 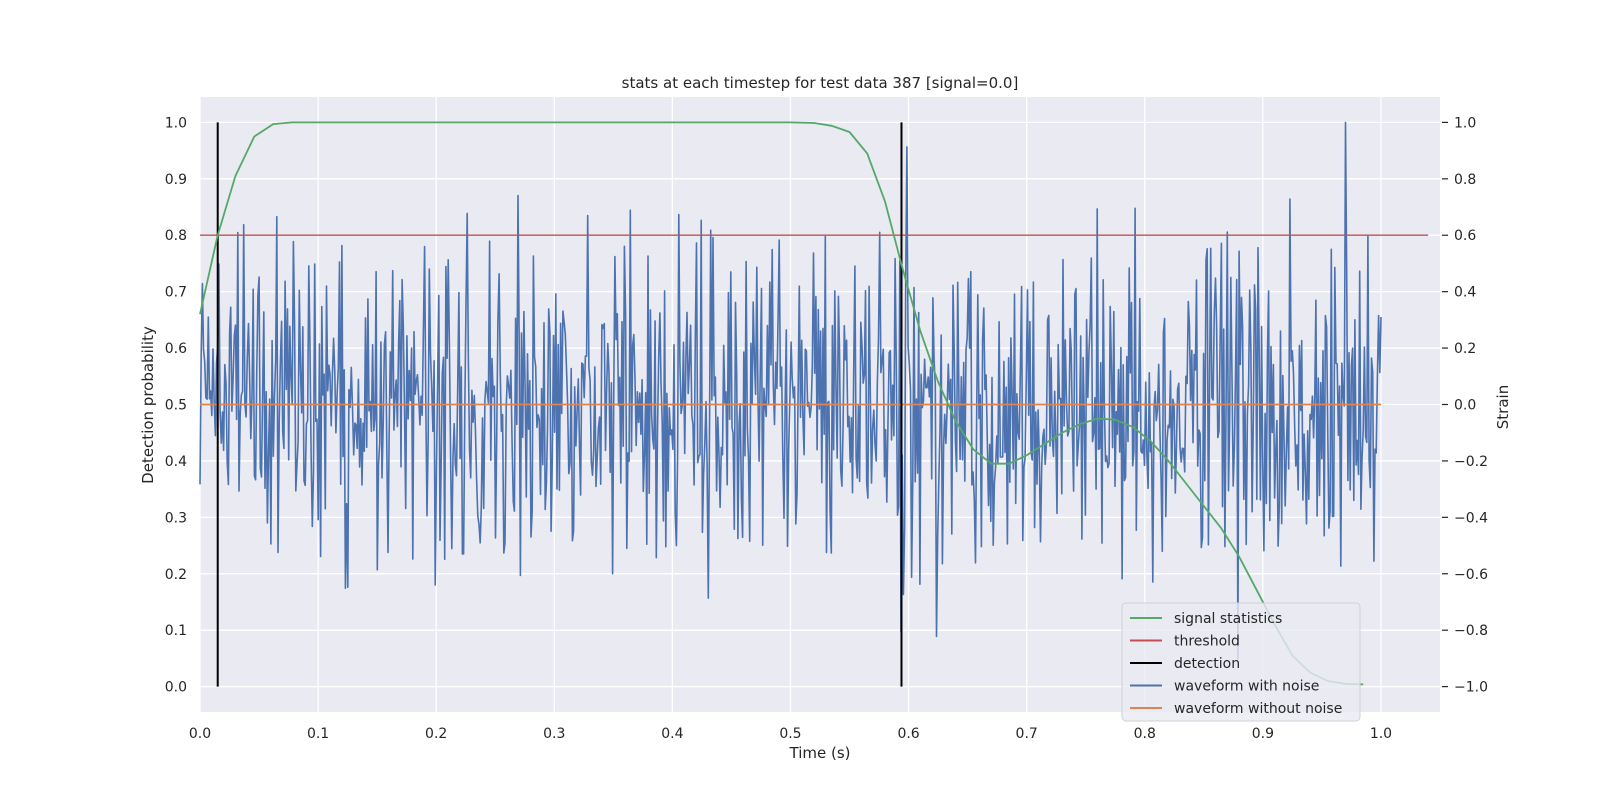 What do you see at coordinates (908, 734) in the screenshot?
I see `x-tick-label: 0.6` at bounding box center [908, 734].